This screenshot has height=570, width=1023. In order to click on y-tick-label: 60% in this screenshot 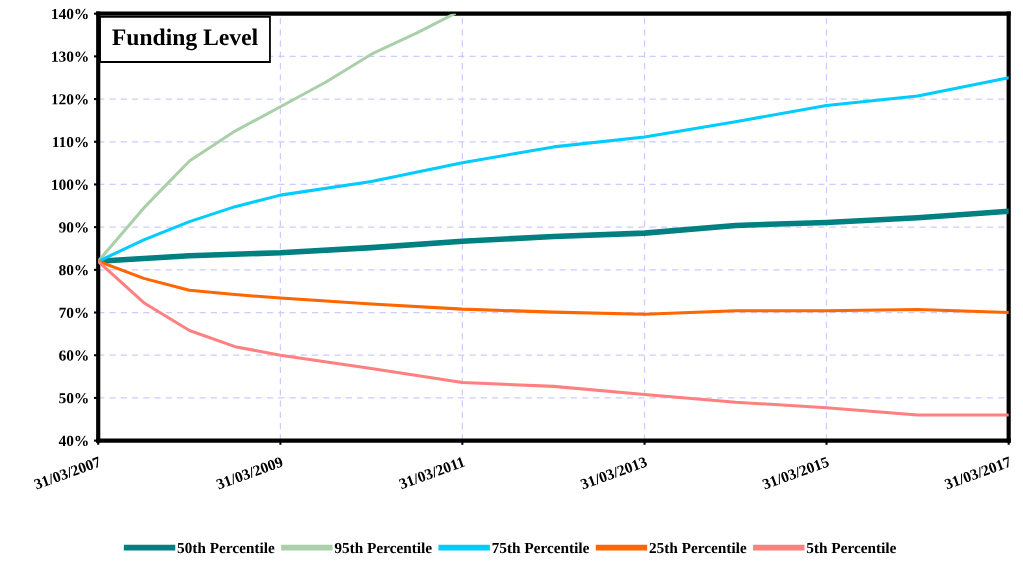, I will do `click(73, 355)`.